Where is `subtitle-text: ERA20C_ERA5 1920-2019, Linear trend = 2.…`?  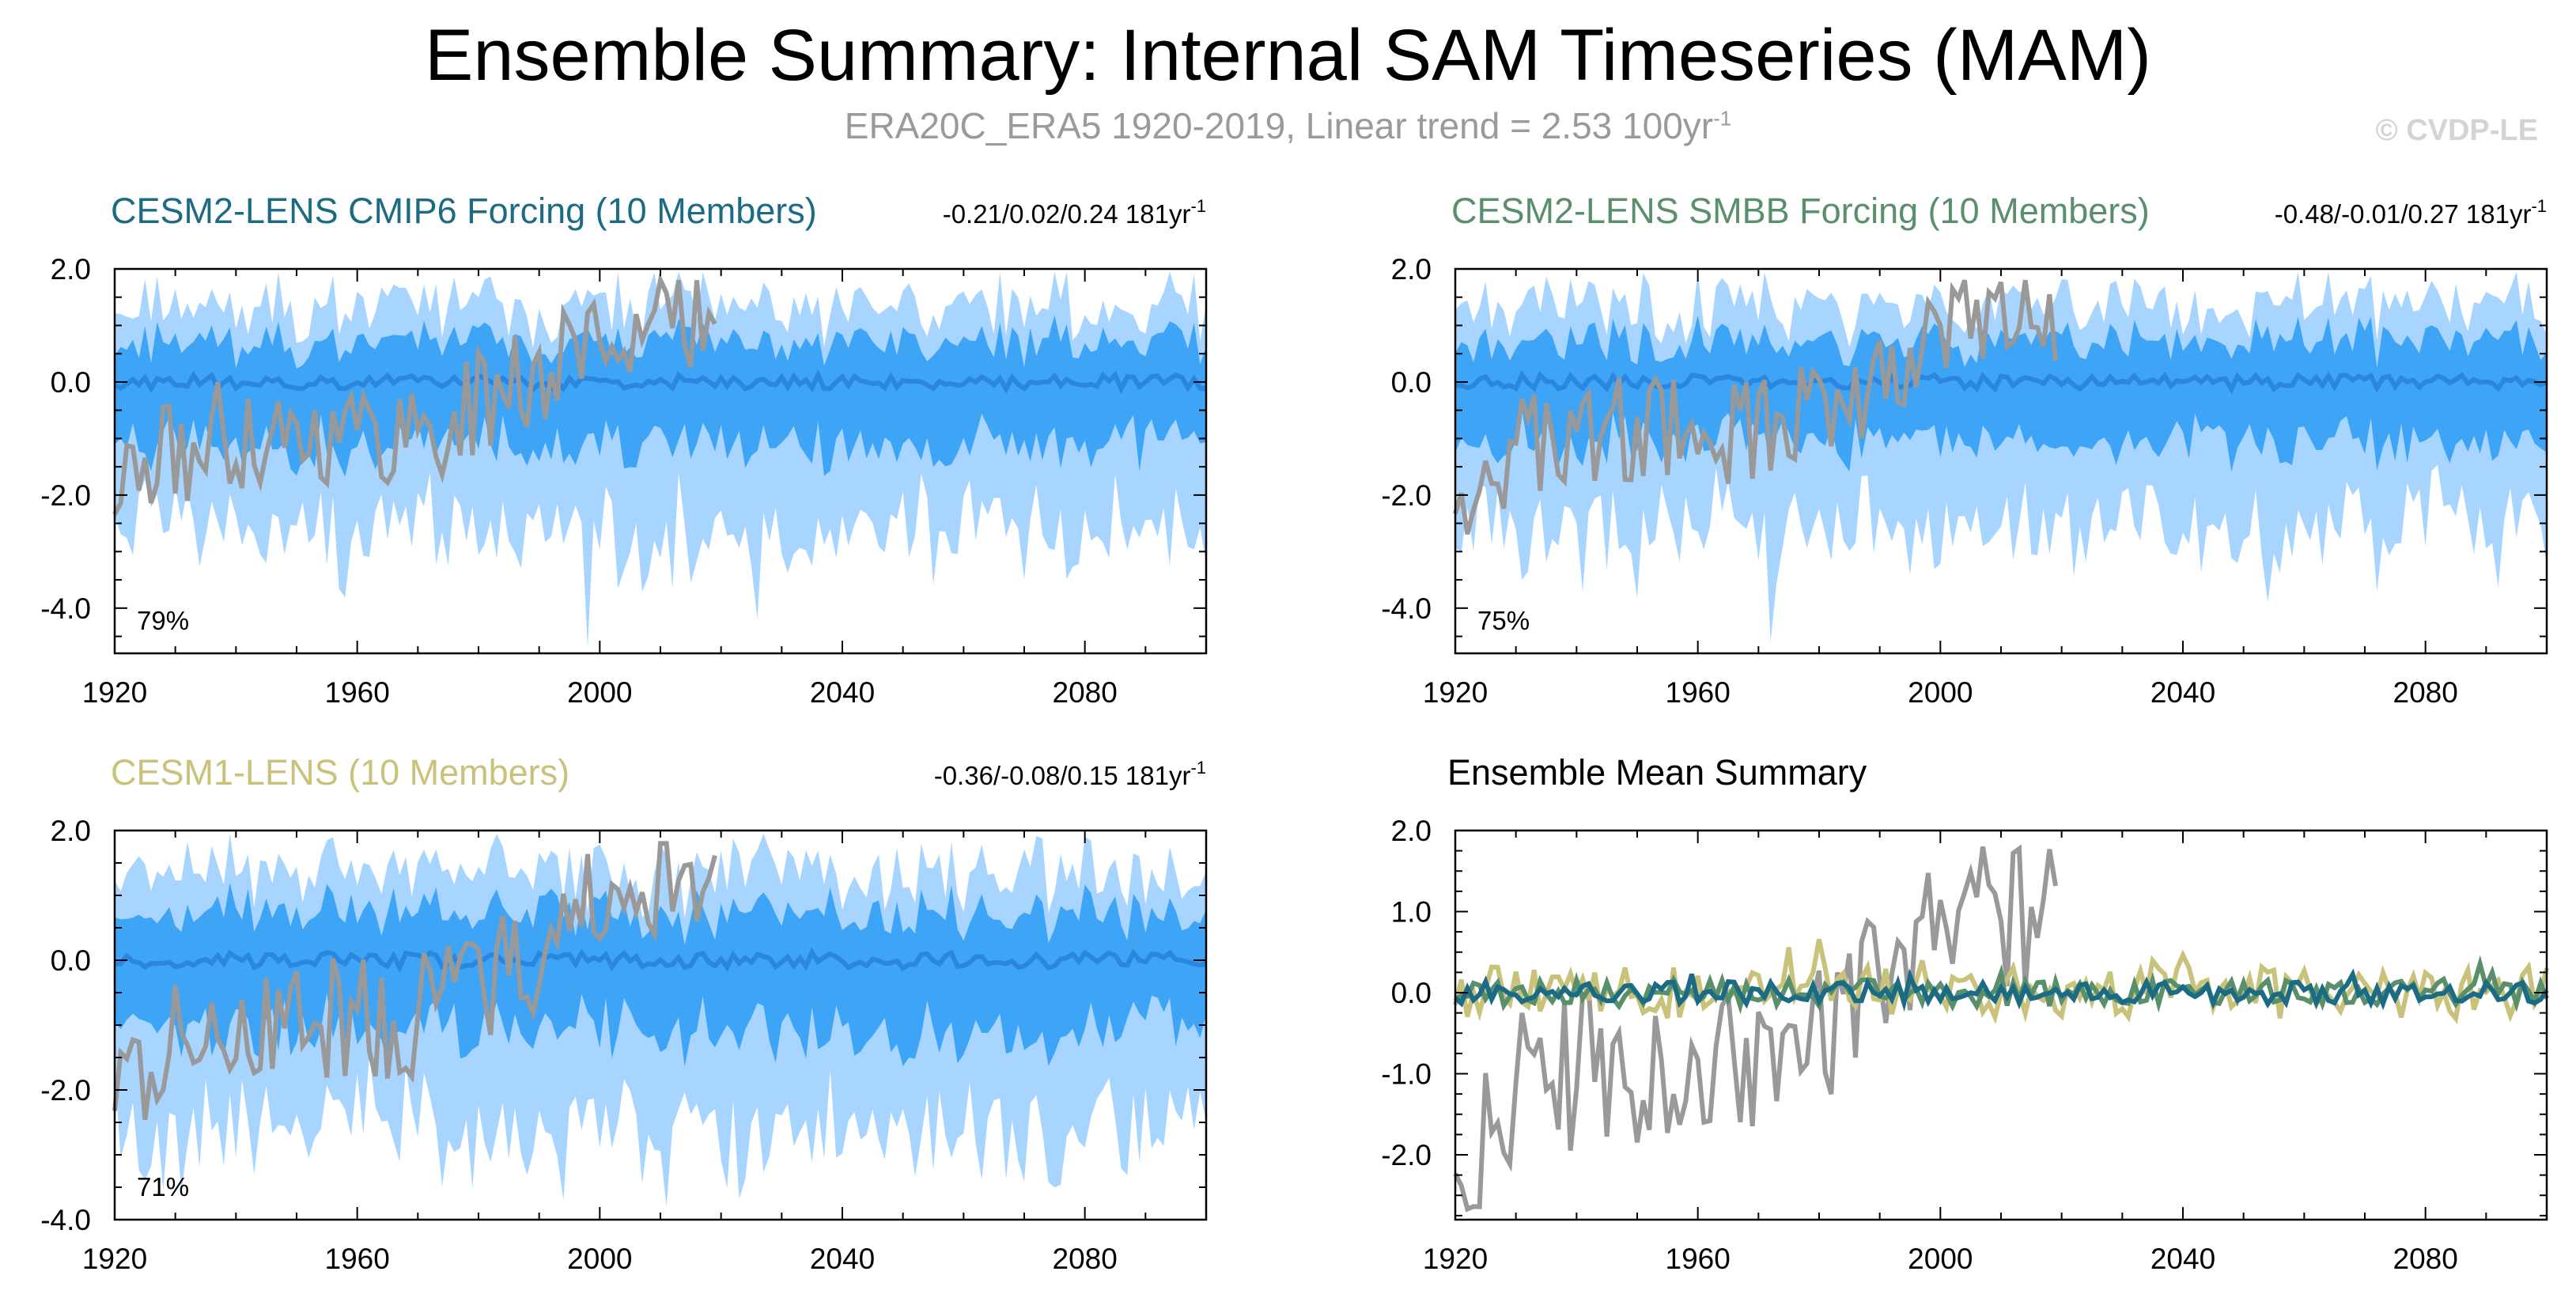
subtitle-text: ERA20C_ERA5 1920-2019, Linear trend = 2.… is located at coordinates (1279, 126).